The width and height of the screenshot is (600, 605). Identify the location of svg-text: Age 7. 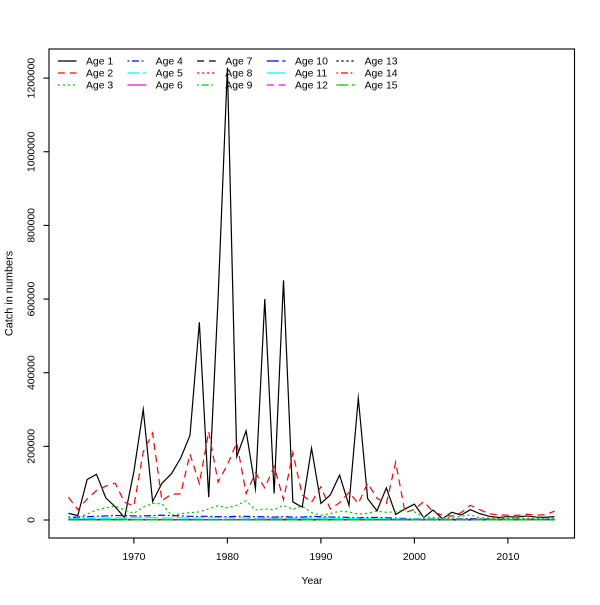
(238, 62).